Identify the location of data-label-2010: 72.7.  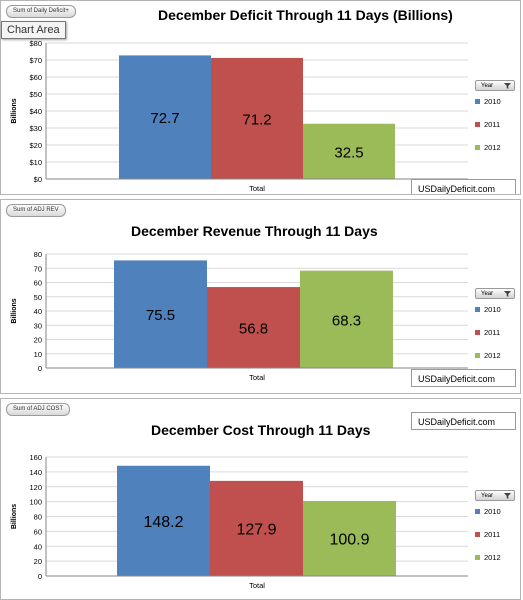
(164, 118).